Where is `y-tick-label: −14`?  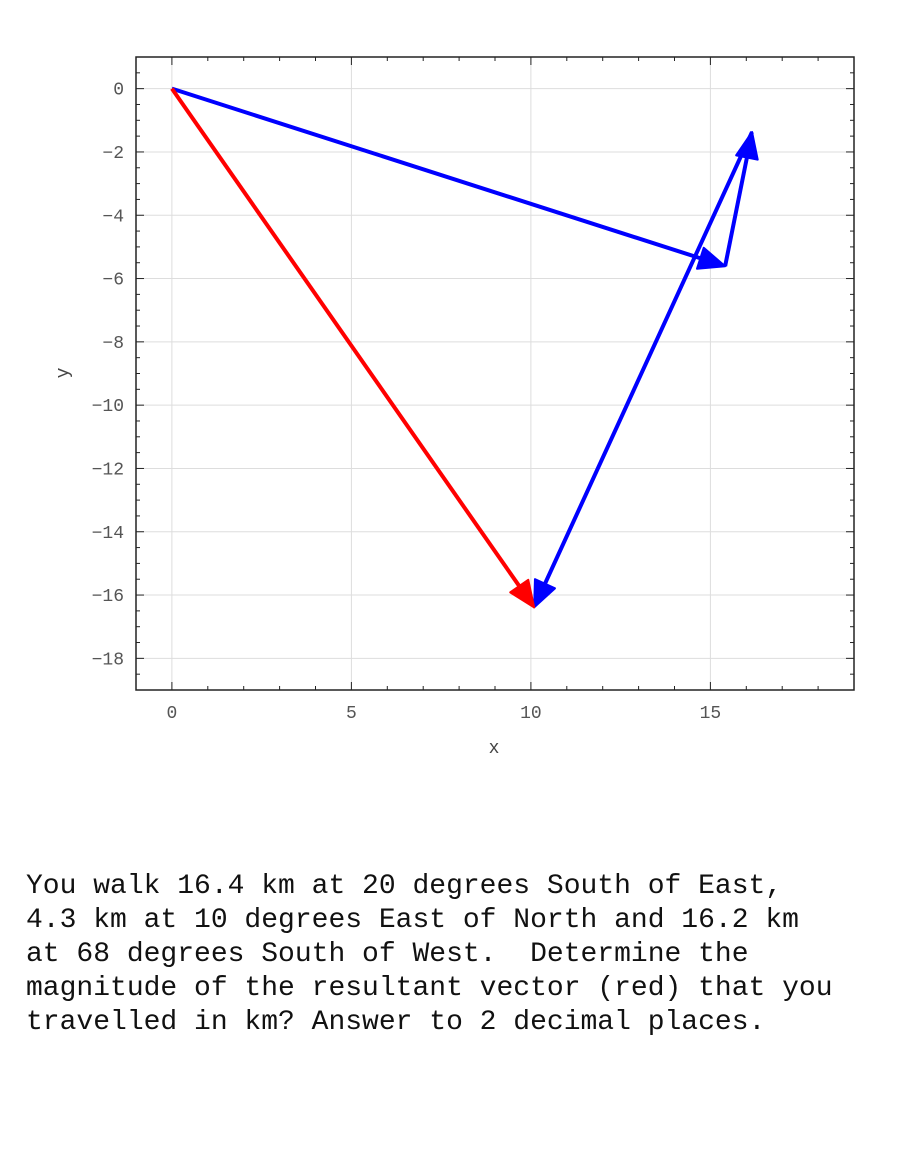
y-tick-label: −14 is located at coordinates (108, 534).